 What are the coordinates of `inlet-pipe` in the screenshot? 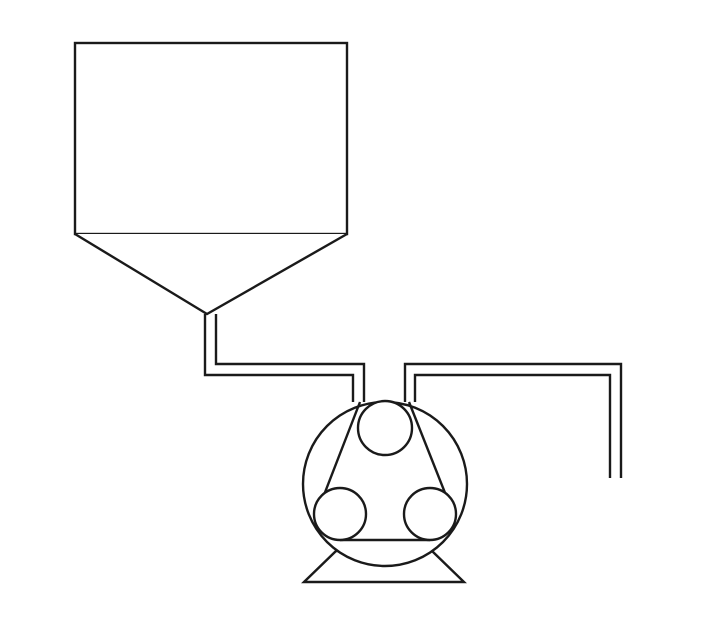 It's located at (284, 358).